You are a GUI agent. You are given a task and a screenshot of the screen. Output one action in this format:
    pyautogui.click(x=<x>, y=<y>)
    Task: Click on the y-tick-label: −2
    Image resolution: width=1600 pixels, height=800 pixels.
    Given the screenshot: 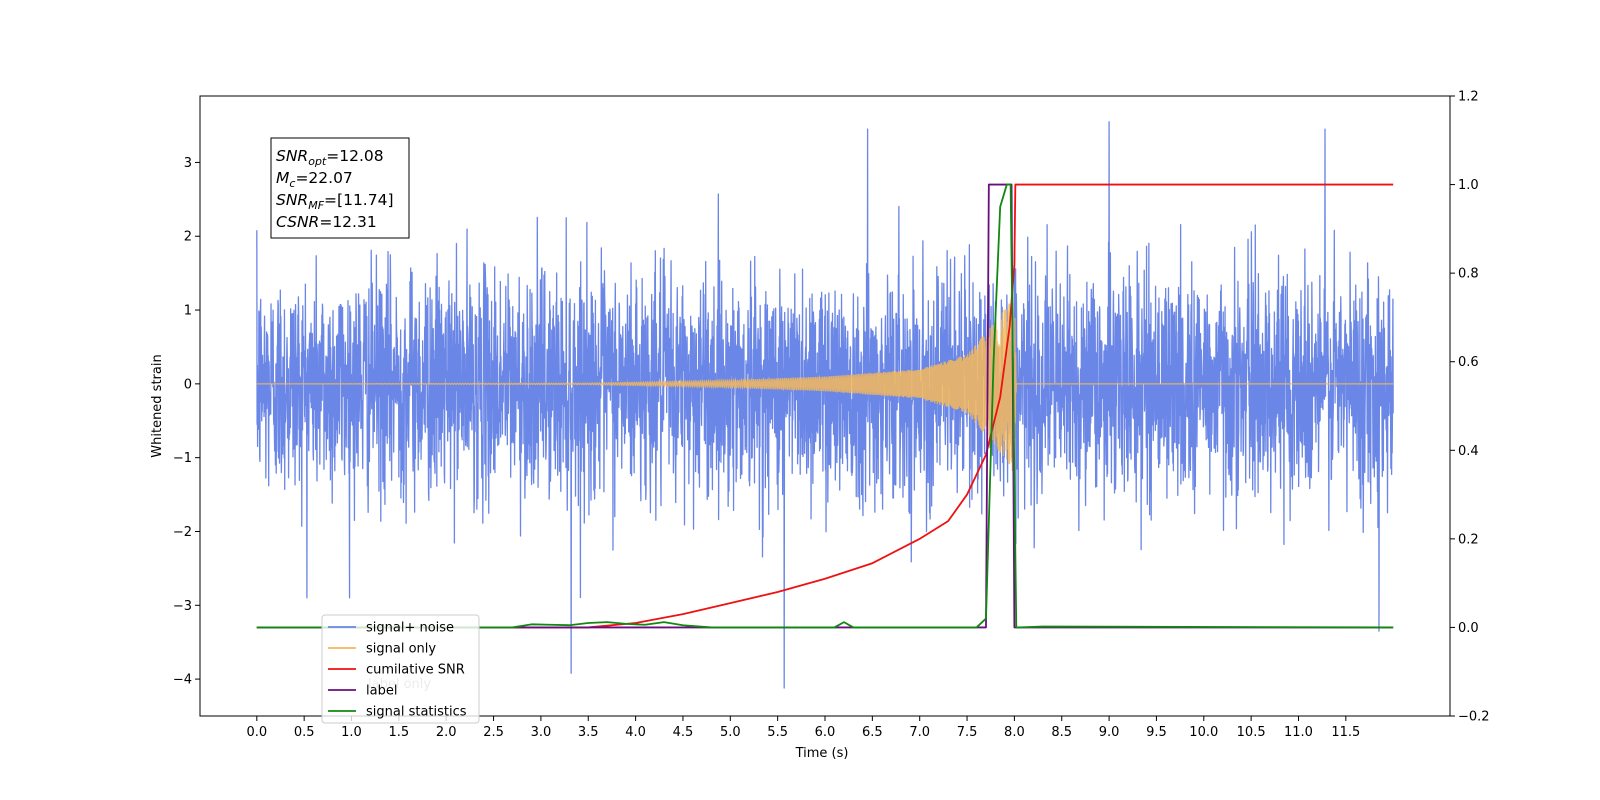 What is the action you would take?
    pyautogui.click(x=182, y=532)
    